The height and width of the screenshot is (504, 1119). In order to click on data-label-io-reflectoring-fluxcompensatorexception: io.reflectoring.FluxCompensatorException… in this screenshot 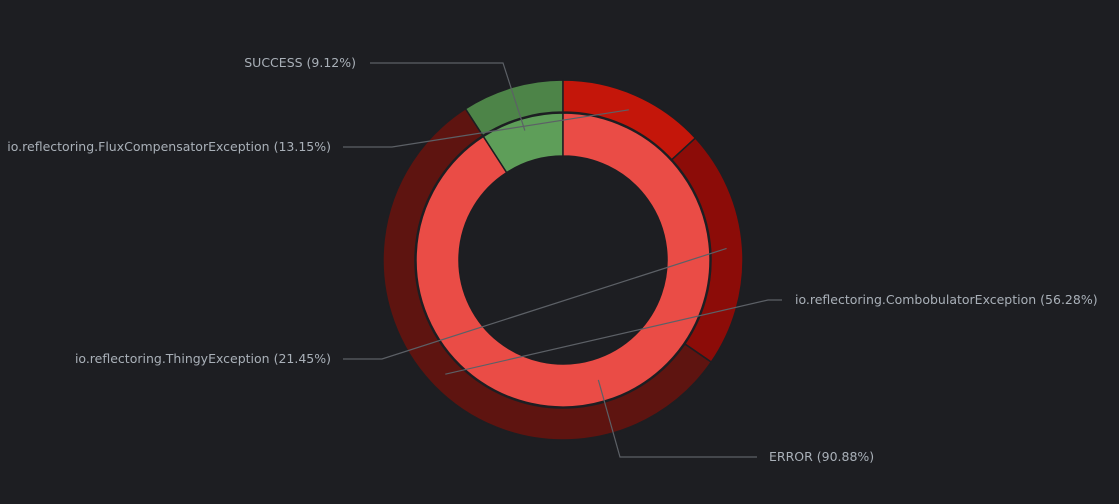, I will do `click(169, 146)`.